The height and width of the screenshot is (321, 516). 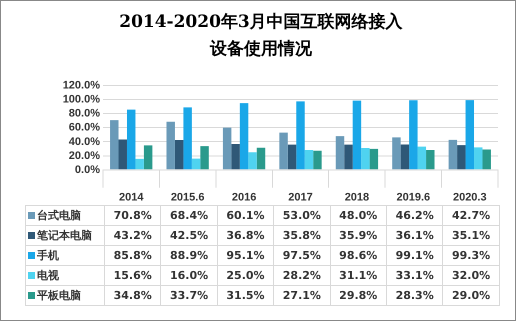 What do you see at coordinates (244, 197) in the screenshot?
I see `x-tick-label: 2016` at bounding box center [244, 197].